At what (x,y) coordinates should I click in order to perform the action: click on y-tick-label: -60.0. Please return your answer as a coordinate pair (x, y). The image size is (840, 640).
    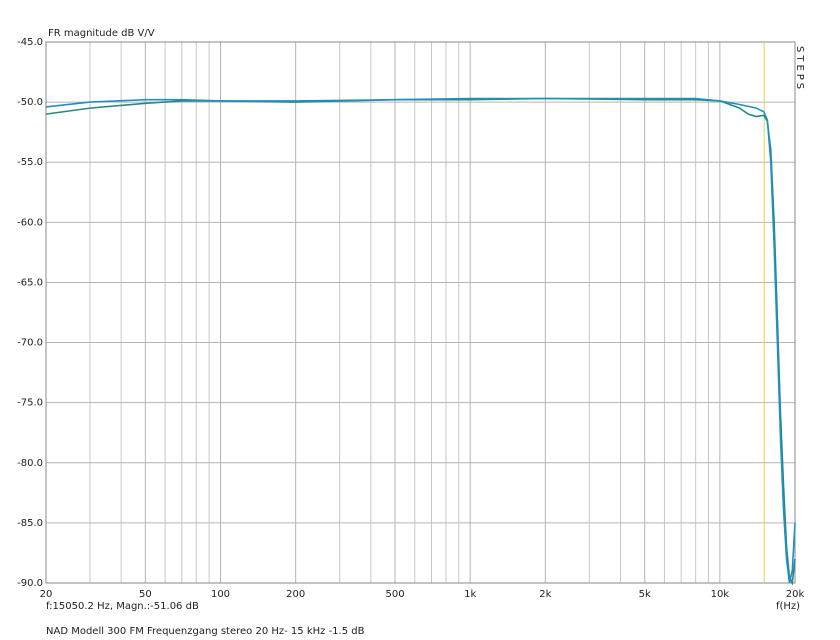
    Looking at the image, I should click on (30, 222).